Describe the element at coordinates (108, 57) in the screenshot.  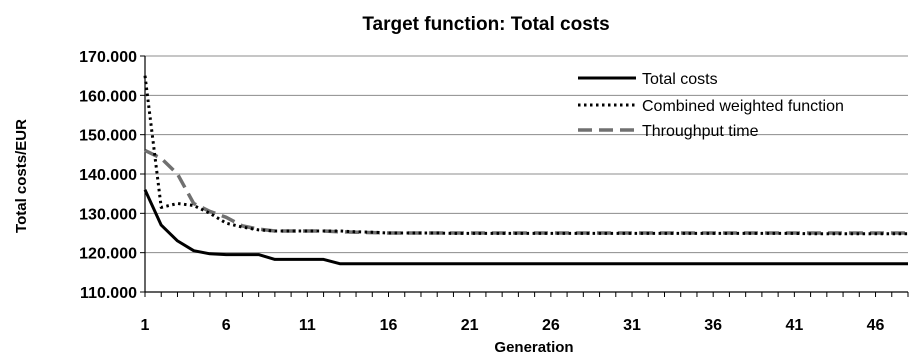
I see `y-tick-label: 170.000` at that location.